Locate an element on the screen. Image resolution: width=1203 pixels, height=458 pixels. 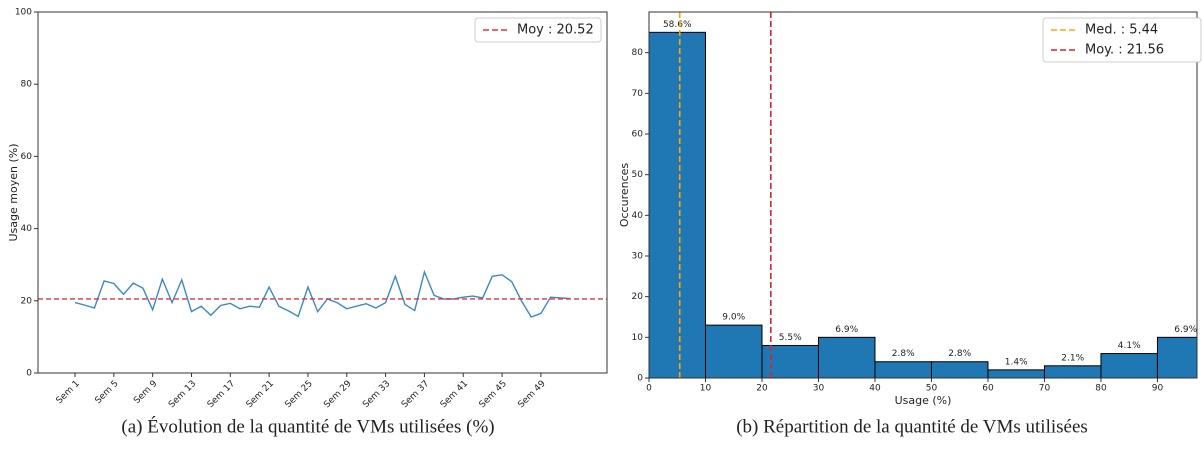
x-tick-label: 60 is located at coordinates (988, 389).